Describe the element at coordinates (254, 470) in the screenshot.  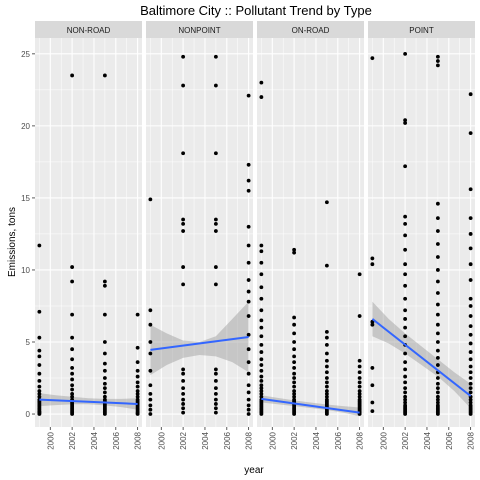
I see `x-axis-title: year` at that location.